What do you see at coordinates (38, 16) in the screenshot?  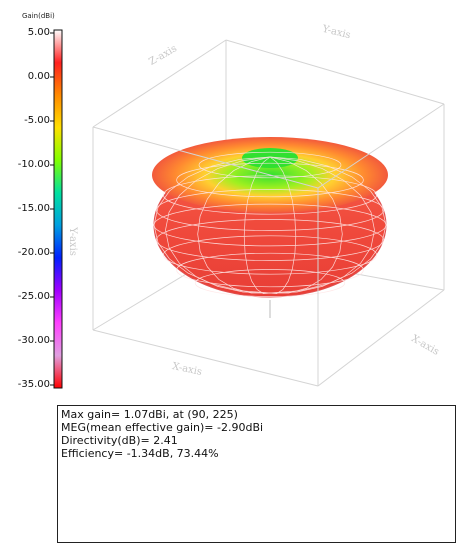 I see `colorbar-title: Gain(dBi)` at bounding box center [38, 16].